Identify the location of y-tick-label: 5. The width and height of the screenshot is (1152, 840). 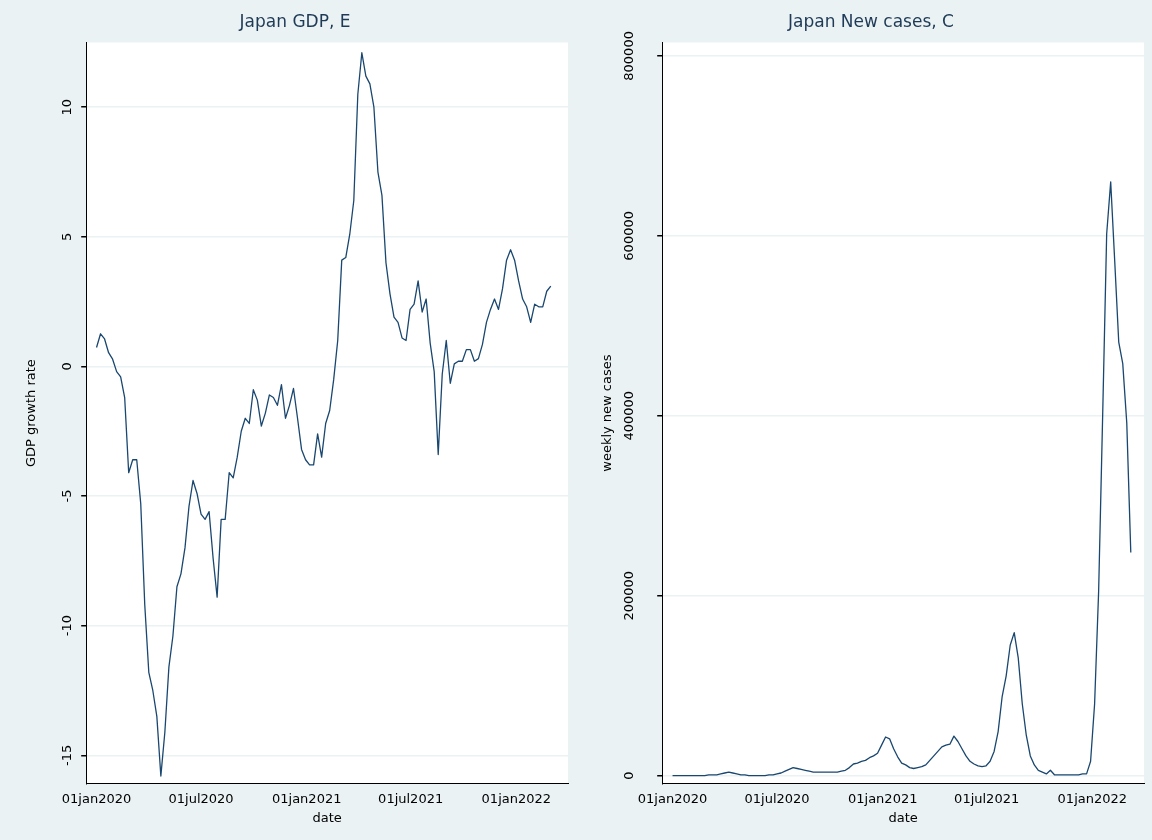
(66, 236).